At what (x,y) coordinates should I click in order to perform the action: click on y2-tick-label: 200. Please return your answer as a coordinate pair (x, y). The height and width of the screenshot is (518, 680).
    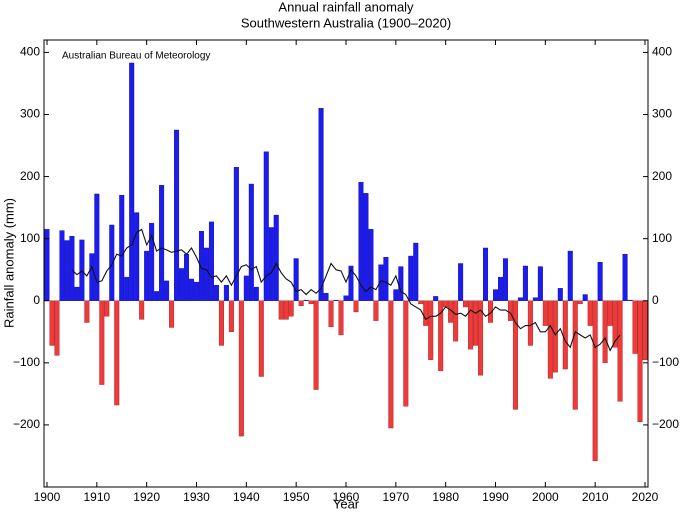
    Looking at the image, I should click on (662, 176).